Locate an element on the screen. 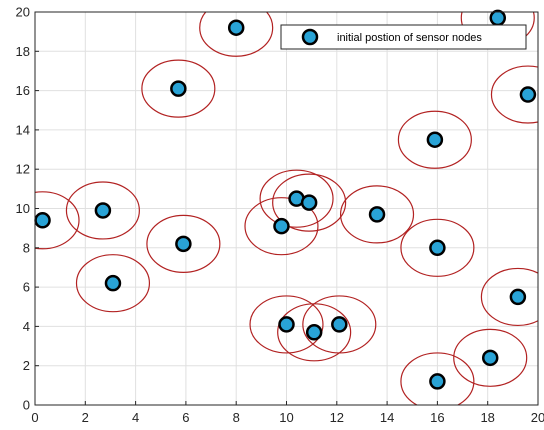 Image resolution: width=544 pixels, height=430 pixels. y-tick-label: 18 is located at coordinates (23, 51).